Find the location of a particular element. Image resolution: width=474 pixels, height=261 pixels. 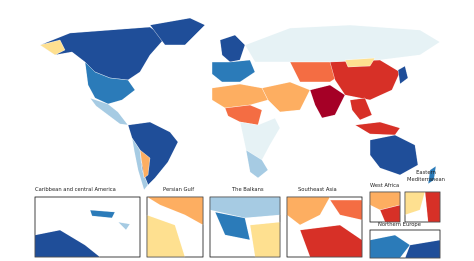

southeast-asia is located at coordinates (361, 109).